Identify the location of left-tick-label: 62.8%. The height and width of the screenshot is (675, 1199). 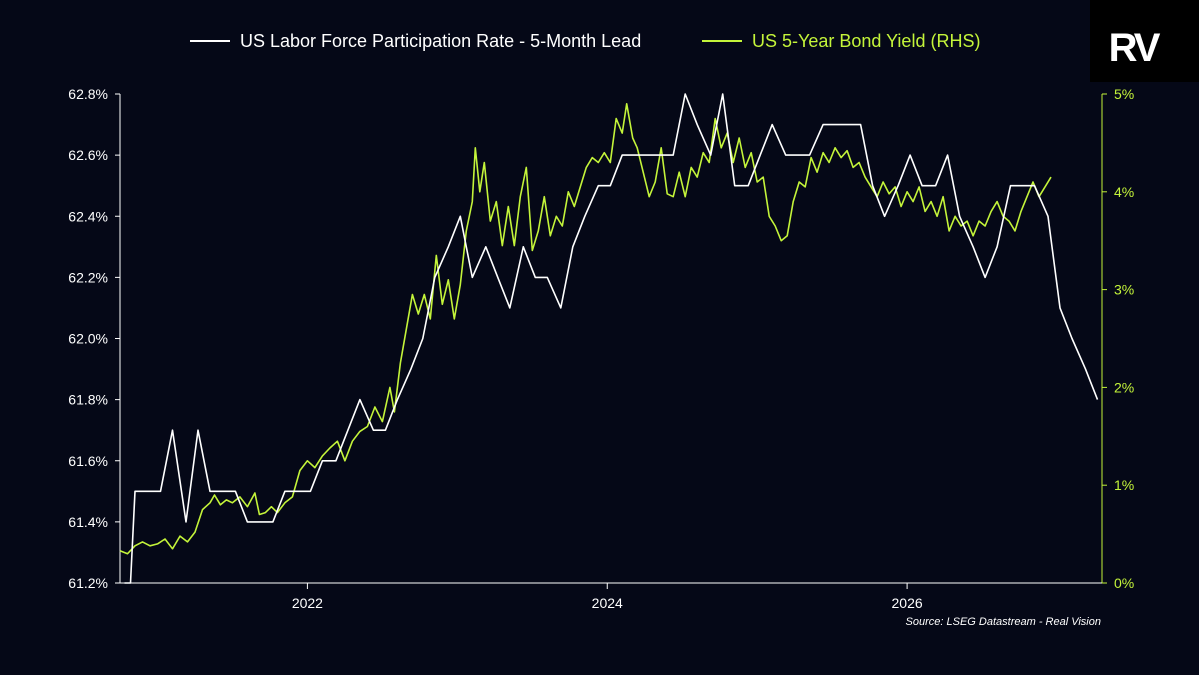
(88, 94).